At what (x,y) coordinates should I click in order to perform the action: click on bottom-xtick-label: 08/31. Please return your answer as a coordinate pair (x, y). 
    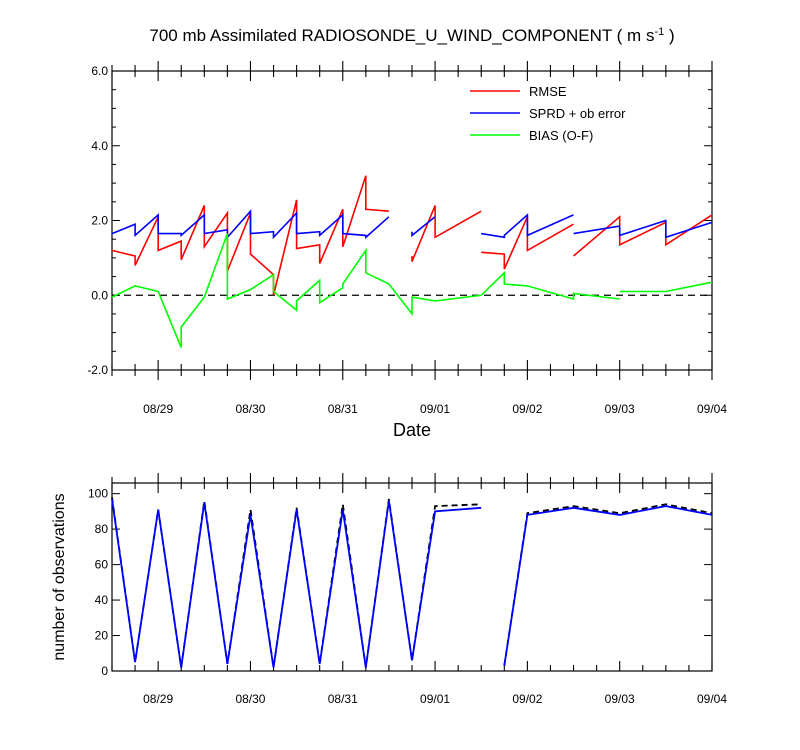
    Looking at the image, I should click on (343, 699).